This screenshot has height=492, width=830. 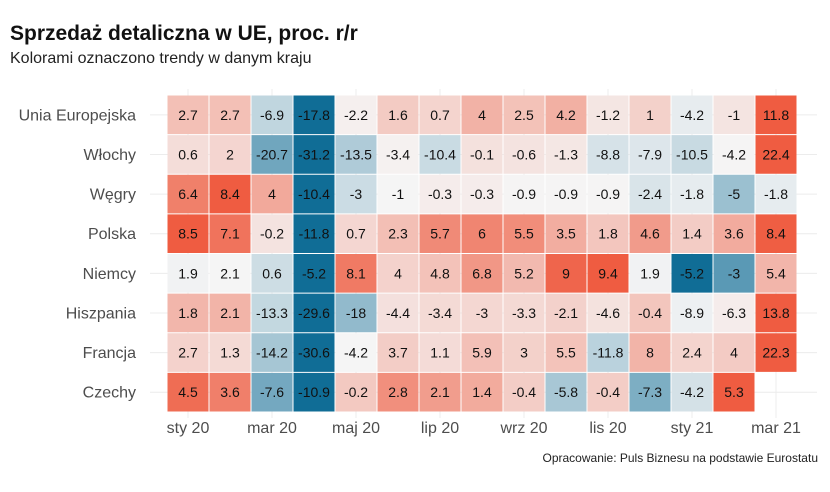 I want to click on cell-value-label: -5.8, so click(x=566, y=392).